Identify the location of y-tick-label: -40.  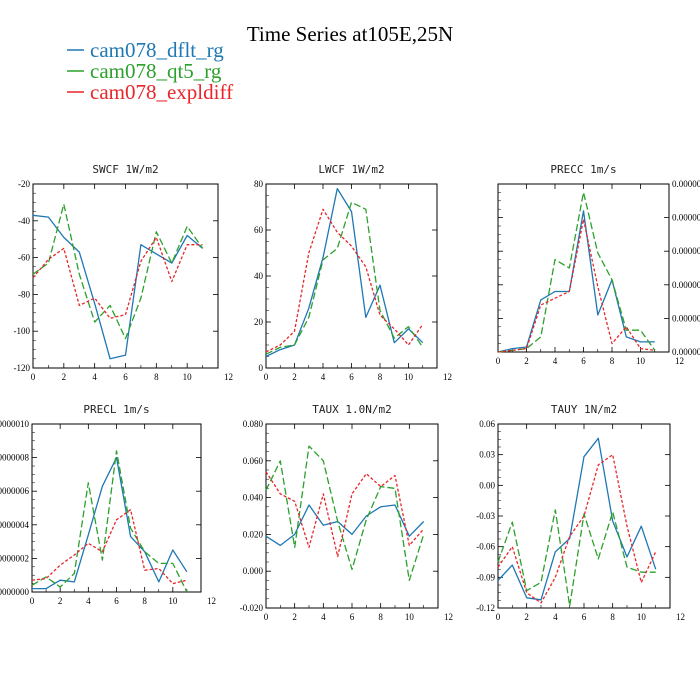
(24, 221).